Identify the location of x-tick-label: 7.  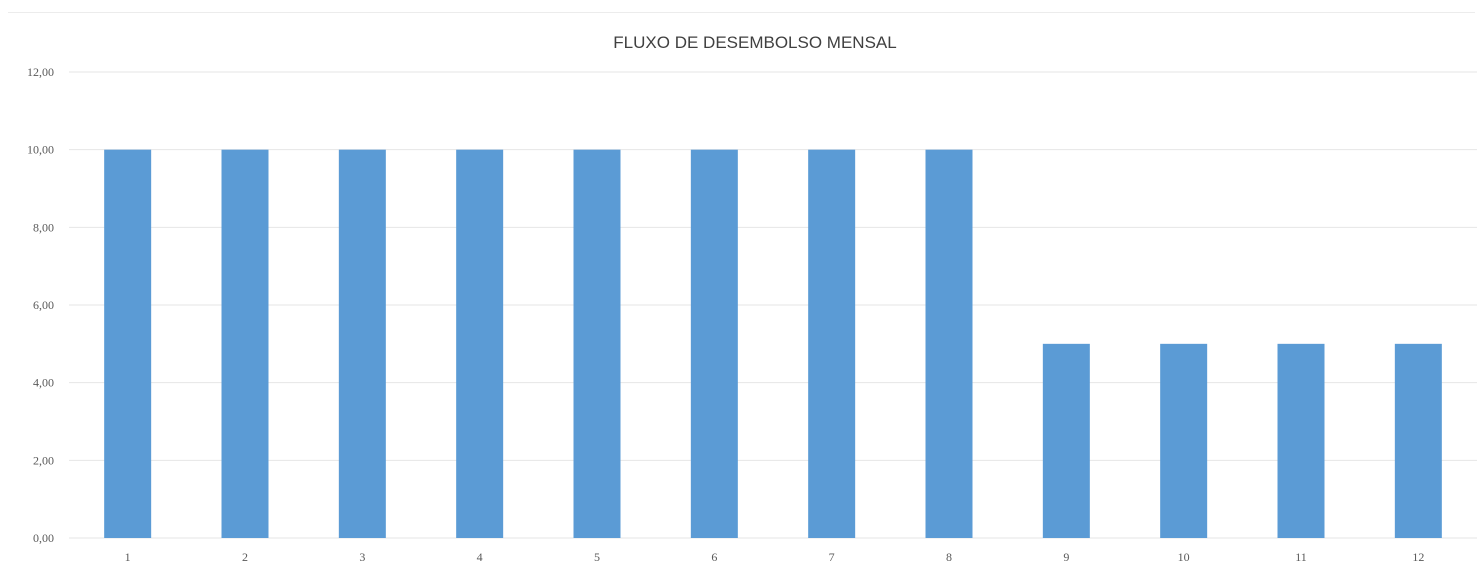
(832, 557).